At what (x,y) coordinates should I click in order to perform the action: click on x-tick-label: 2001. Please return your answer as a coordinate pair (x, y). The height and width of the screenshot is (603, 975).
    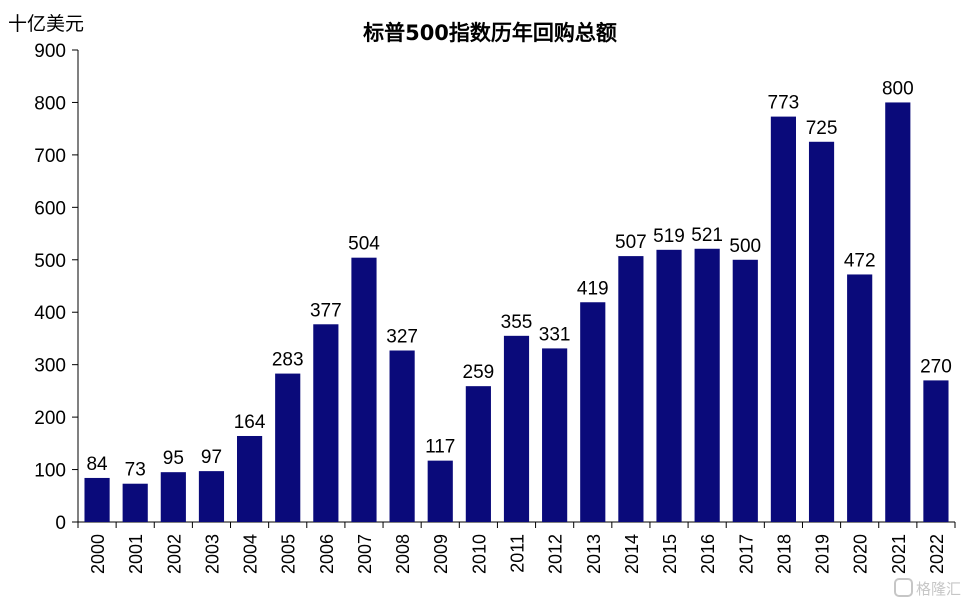
    Looking at the image, I should click on (136, 554).